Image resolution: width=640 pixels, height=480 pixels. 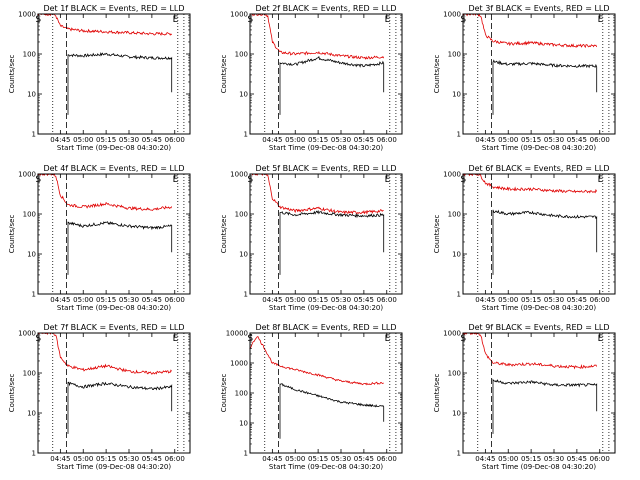 What do you see at coordinates (325, 327) in the screenshot?
I see `panel-title: Det 8f BLACK = Events, RED = LLD` at bounding box center [325, 327].